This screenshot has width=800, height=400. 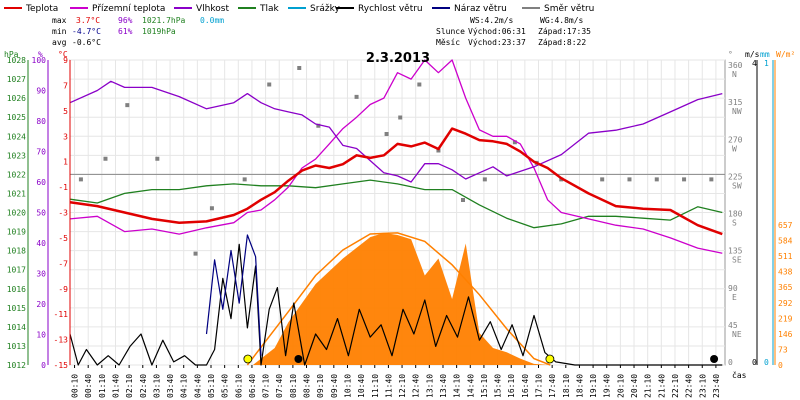 I want to click on tick-pressure: 1020, so click(x=16, y=213).